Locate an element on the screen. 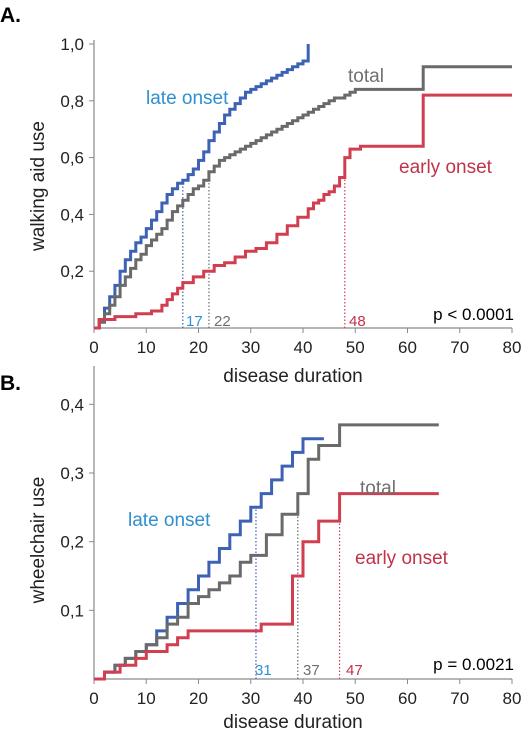 This screenshot has height=742, width=528. y-tick-label: 0,1 is located at coordinates (72, 610).